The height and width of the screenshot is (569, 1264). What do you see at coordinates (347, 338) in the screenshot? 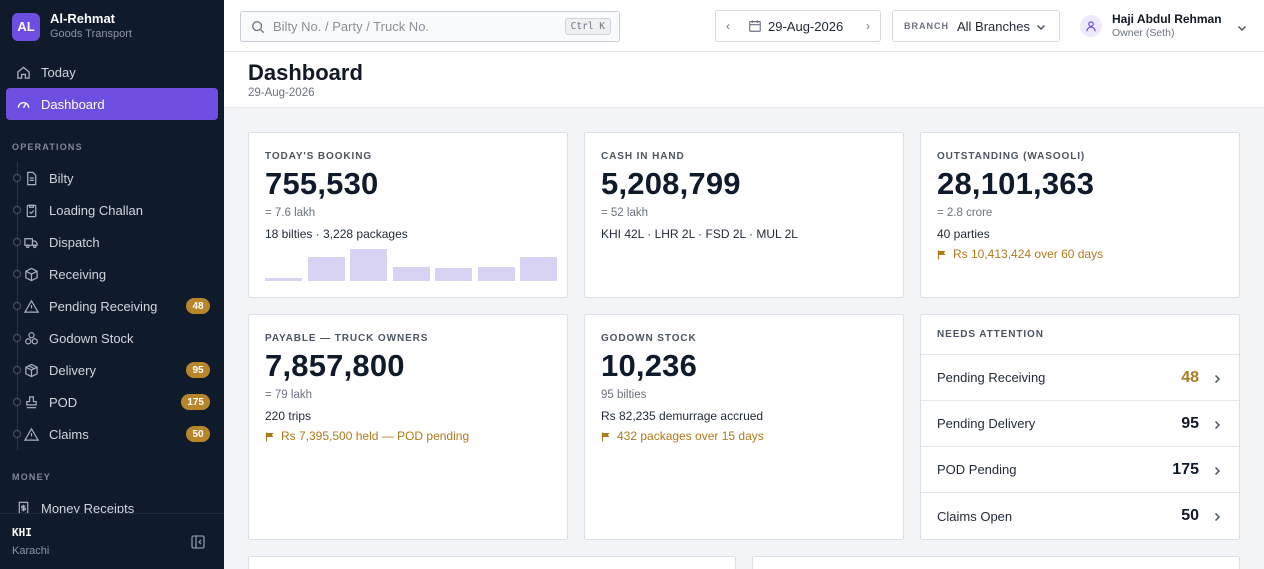
I see `card-label: PAYABLE — TRUCK OWNERS` at bounding box center [347, 338].